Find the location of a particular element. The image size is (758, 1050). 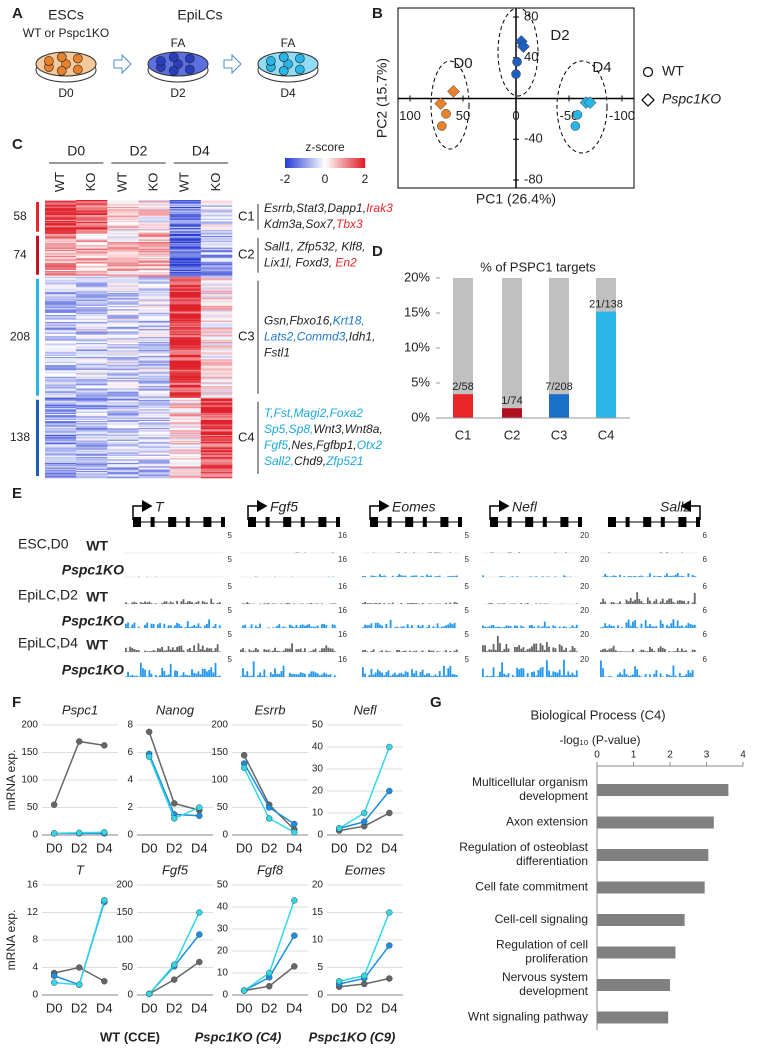

category-line: Regulation of osteoblast is located at coordinates (523, 847).